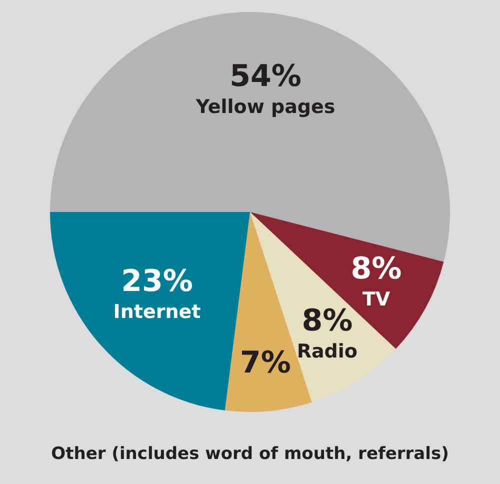 Image resolution: width=500 pixels, height=484 pixels. What do you see at coordinates (157, 282) in the screenshot?
I see `data-label: 23%` at bounding box center [157, 282].